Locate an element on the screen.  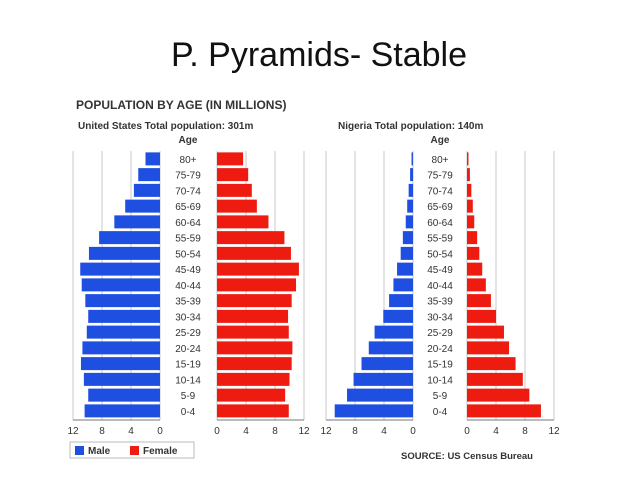
us-age-label: 35-39 is located at coordinates (188, 302).